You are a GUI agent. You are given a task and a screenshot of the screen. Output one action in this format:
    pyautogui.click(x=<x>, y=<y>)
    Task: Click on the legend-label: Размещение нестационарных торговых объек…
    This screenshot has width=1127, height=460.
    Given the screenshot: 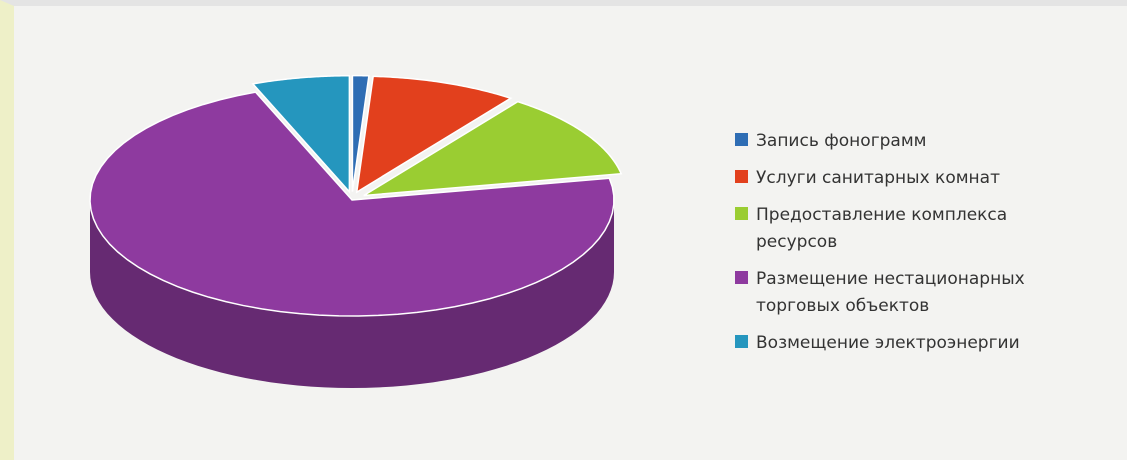 What is the action you would take?
    pyautogui.click(x=890, y=292)
    